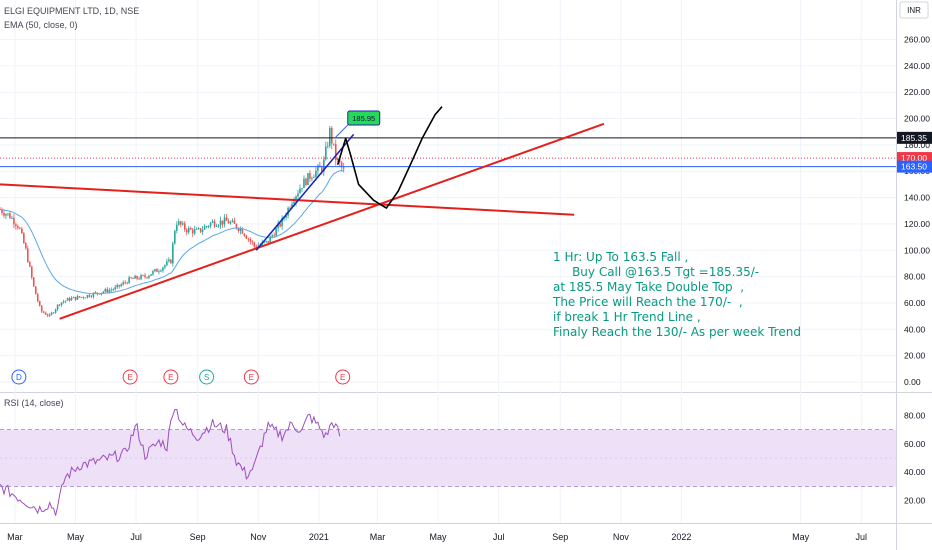 Image resolution: width=932 pixels, height=550 pixels. Describe the element at coordinates (801, 537) in the screenshot. I see `x-tick-label: May` at that location.